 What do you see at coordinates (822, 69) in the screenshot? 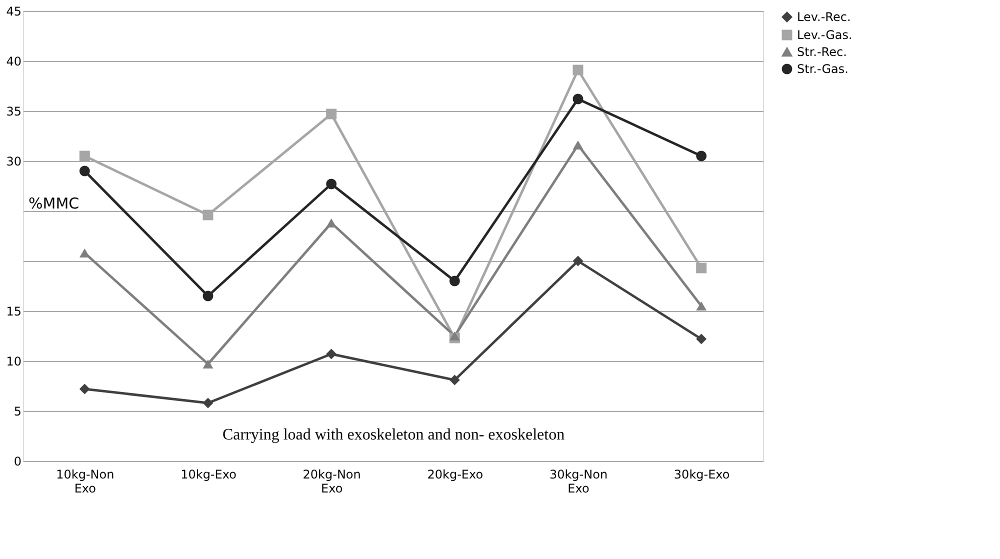
I see `legend-label: Str.-Gas.` at bounding box center [822, 69].